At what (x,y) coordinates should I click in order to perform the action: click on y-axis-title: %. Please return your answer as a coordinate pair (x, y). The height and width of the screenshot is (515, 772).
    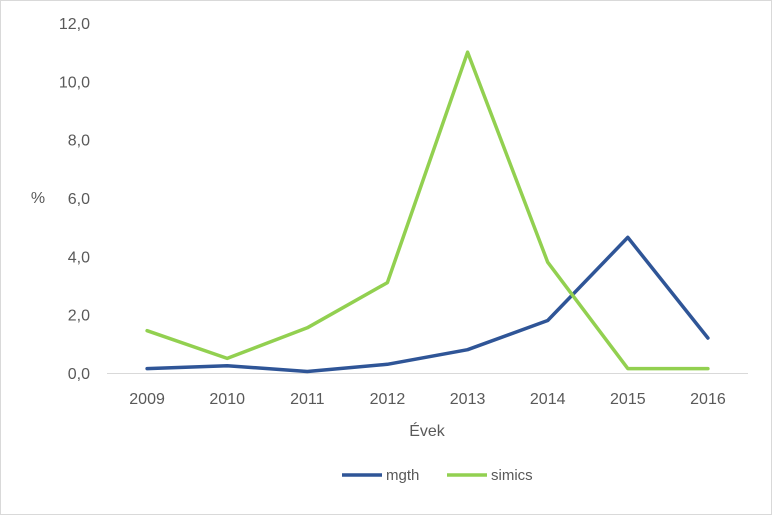
    Looking at the image, I should click on (38, 198).